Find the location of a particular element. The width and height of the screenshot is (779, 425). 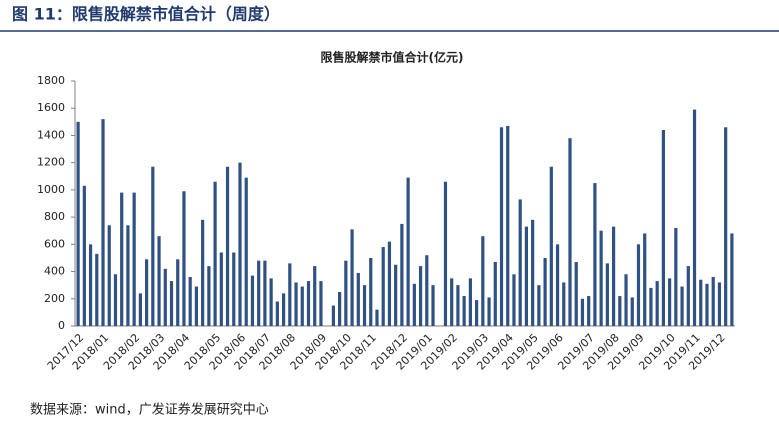

y-tick-label: 1800 is located at coordinates (51, 80).